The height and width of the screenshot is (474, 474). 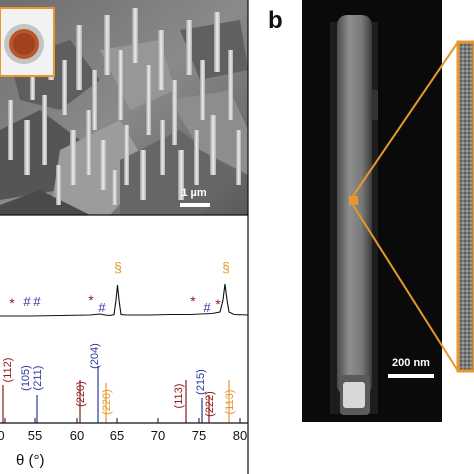 I want to click on x-tick-label-70: 70, so click(x=158, y=435).